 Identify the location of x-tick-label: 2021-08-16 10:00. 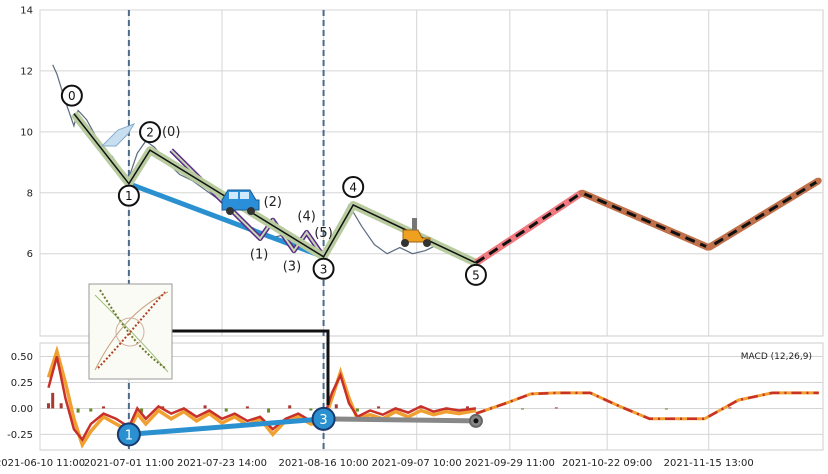
(324, 463).